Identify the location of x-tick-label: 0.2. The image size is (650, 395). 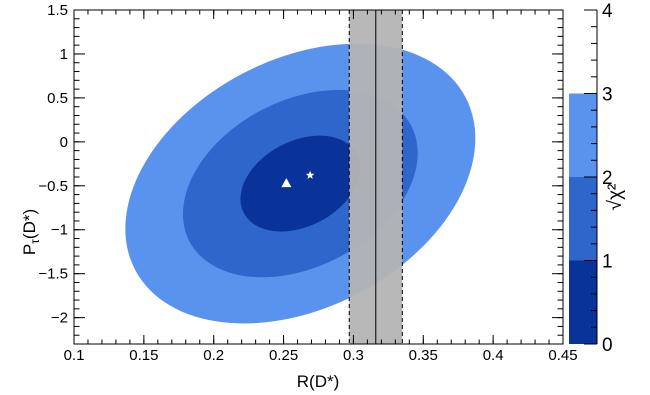
(213, 355).